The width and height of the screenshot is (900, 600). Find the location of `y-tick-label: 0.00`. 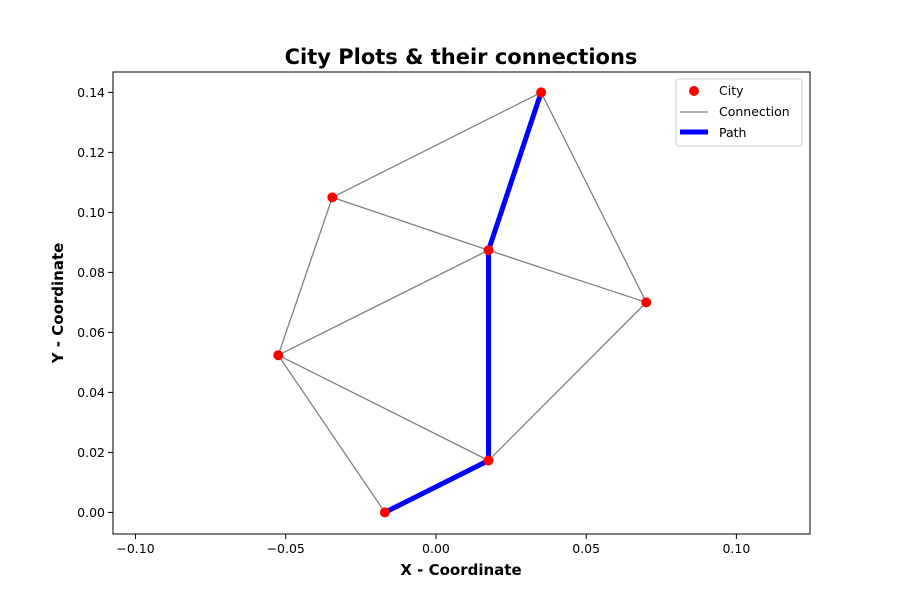

y-tick-label: 0.00 is located at coordinates (91, 512).